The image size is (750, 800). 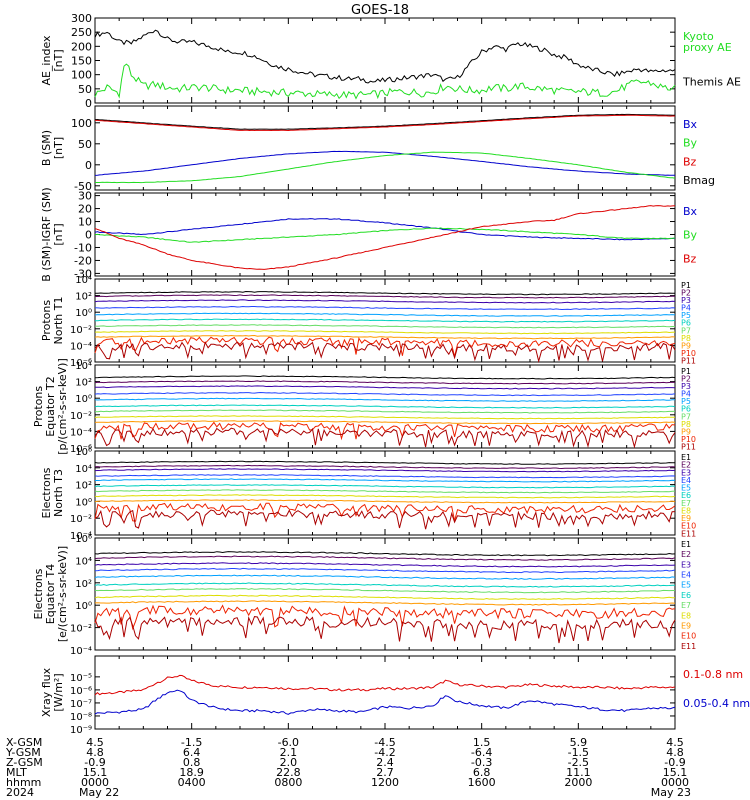 What do you see at coordinates (686, 510) in the screenshot?
I see `legend-e8: E8` at bounding box center [686, 510].